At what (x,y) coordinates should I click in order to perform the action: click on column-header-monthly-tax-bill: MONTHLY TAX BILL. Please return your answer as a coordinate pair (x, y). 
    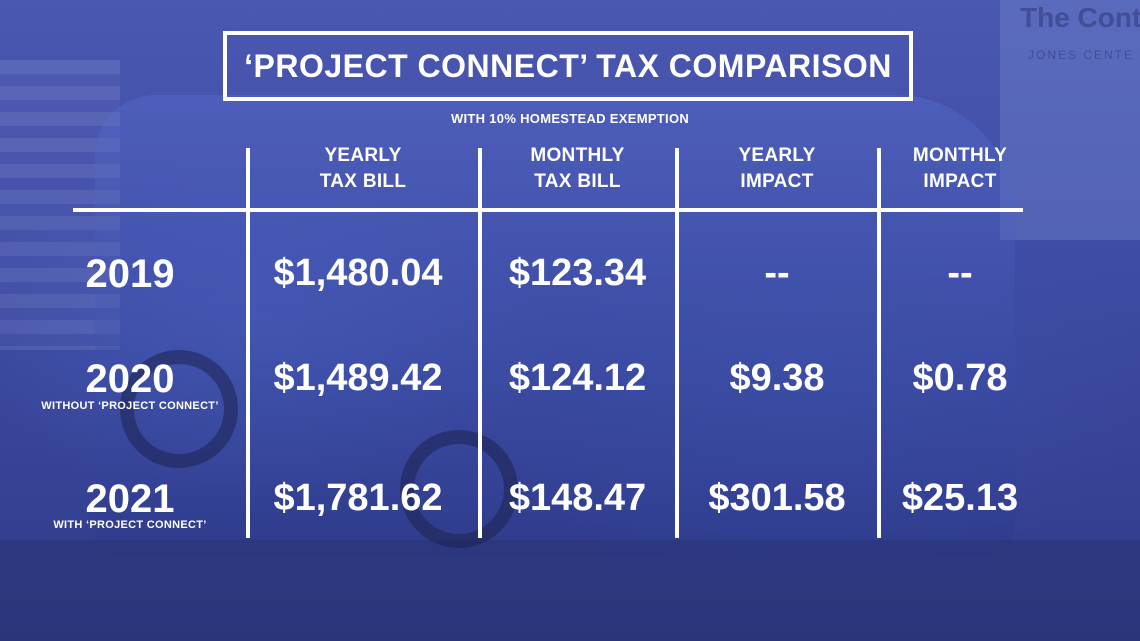
    Looking at the image, I should click on (577, 169).